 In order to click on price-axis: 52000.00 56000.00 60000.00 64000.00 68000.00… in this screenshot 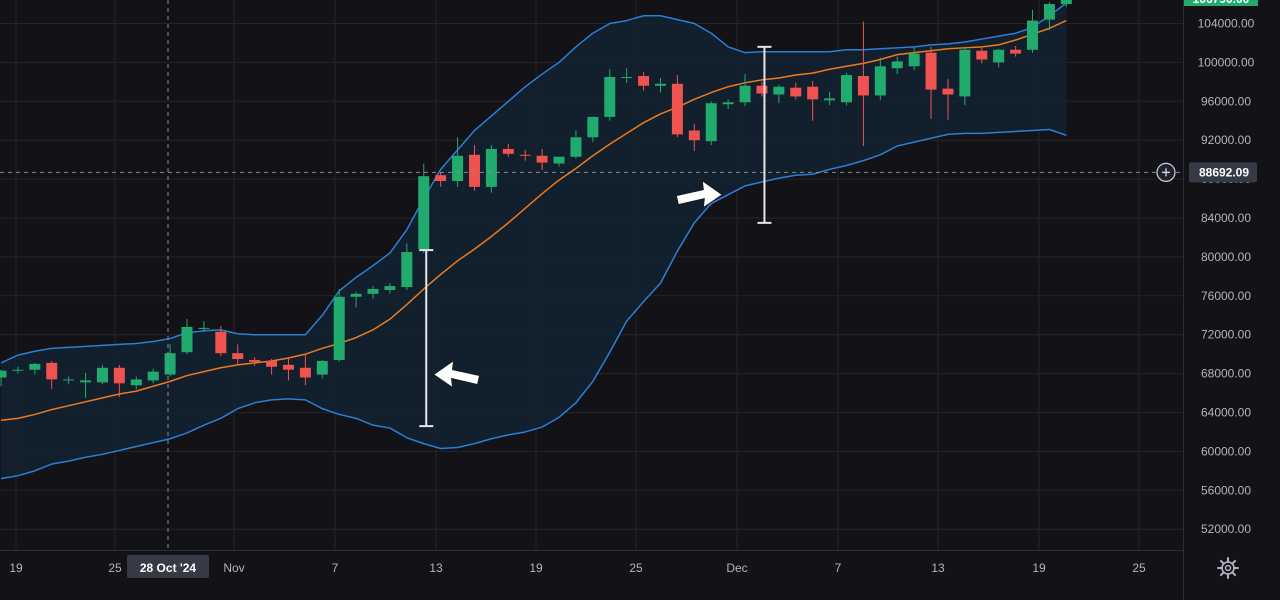, I will do `click(1207, 300)`.